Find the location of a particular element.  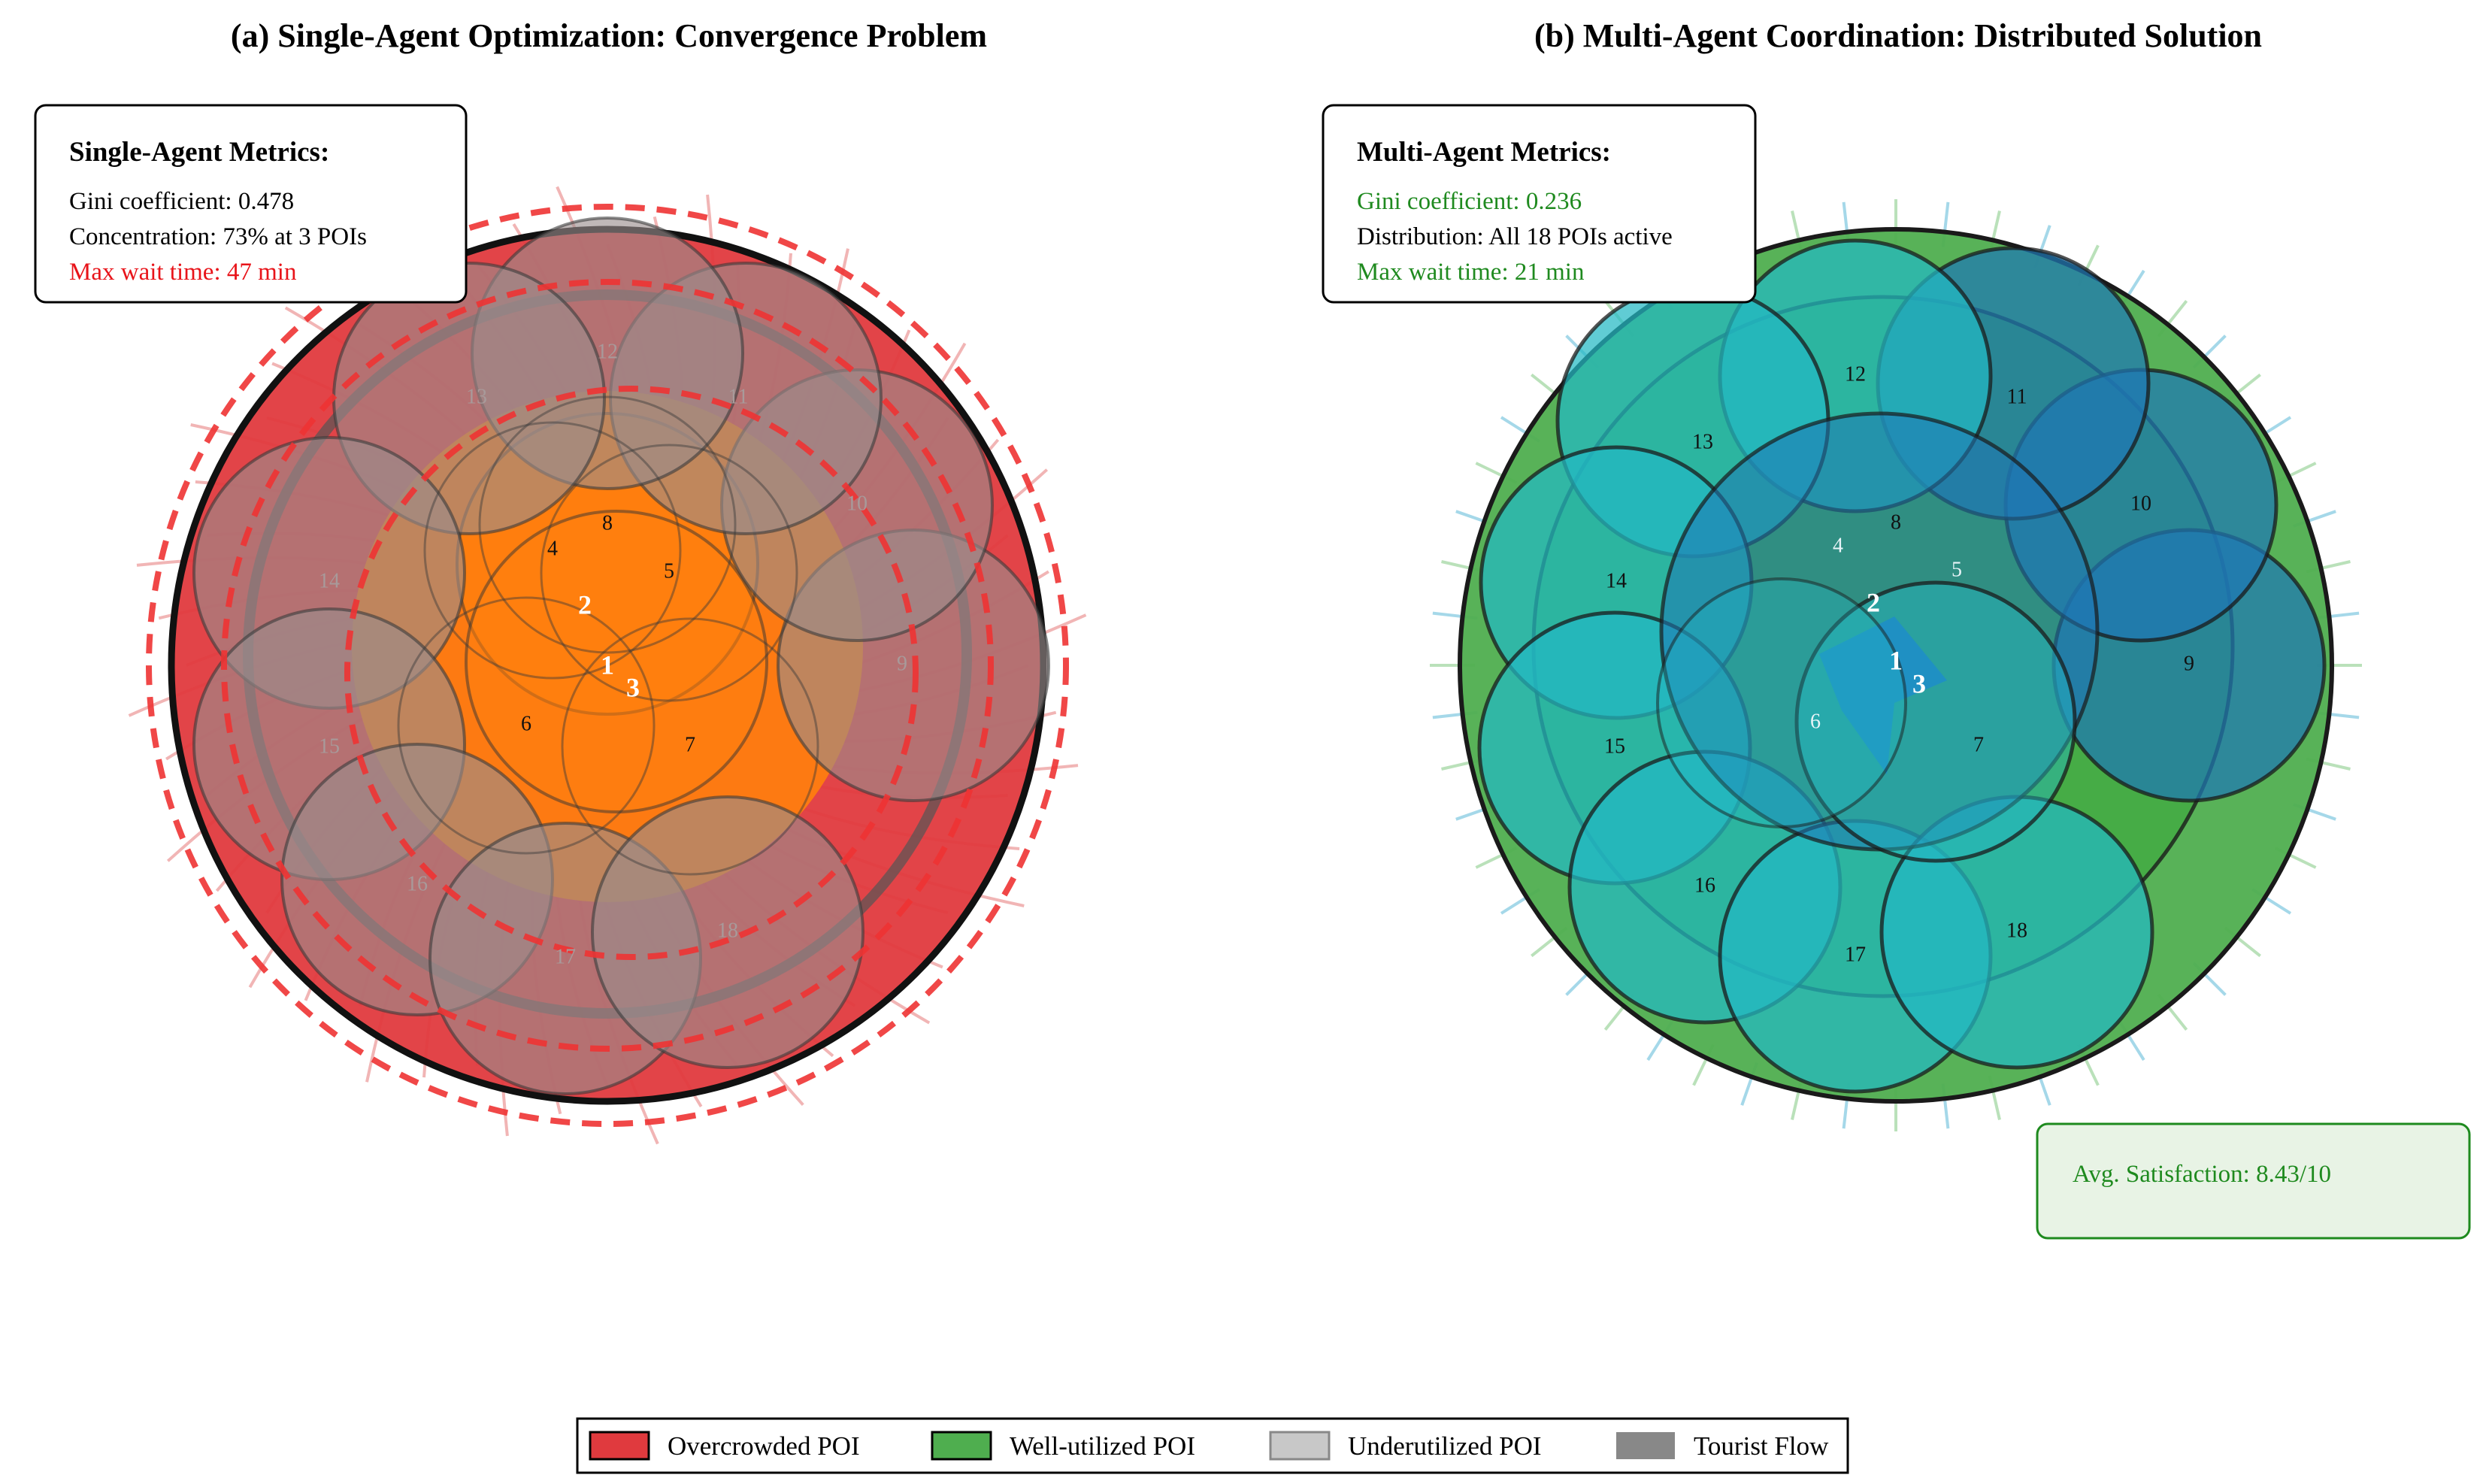

legend-label-overcrowded: Overcrowded POI is located at coordinates (764, 1446).